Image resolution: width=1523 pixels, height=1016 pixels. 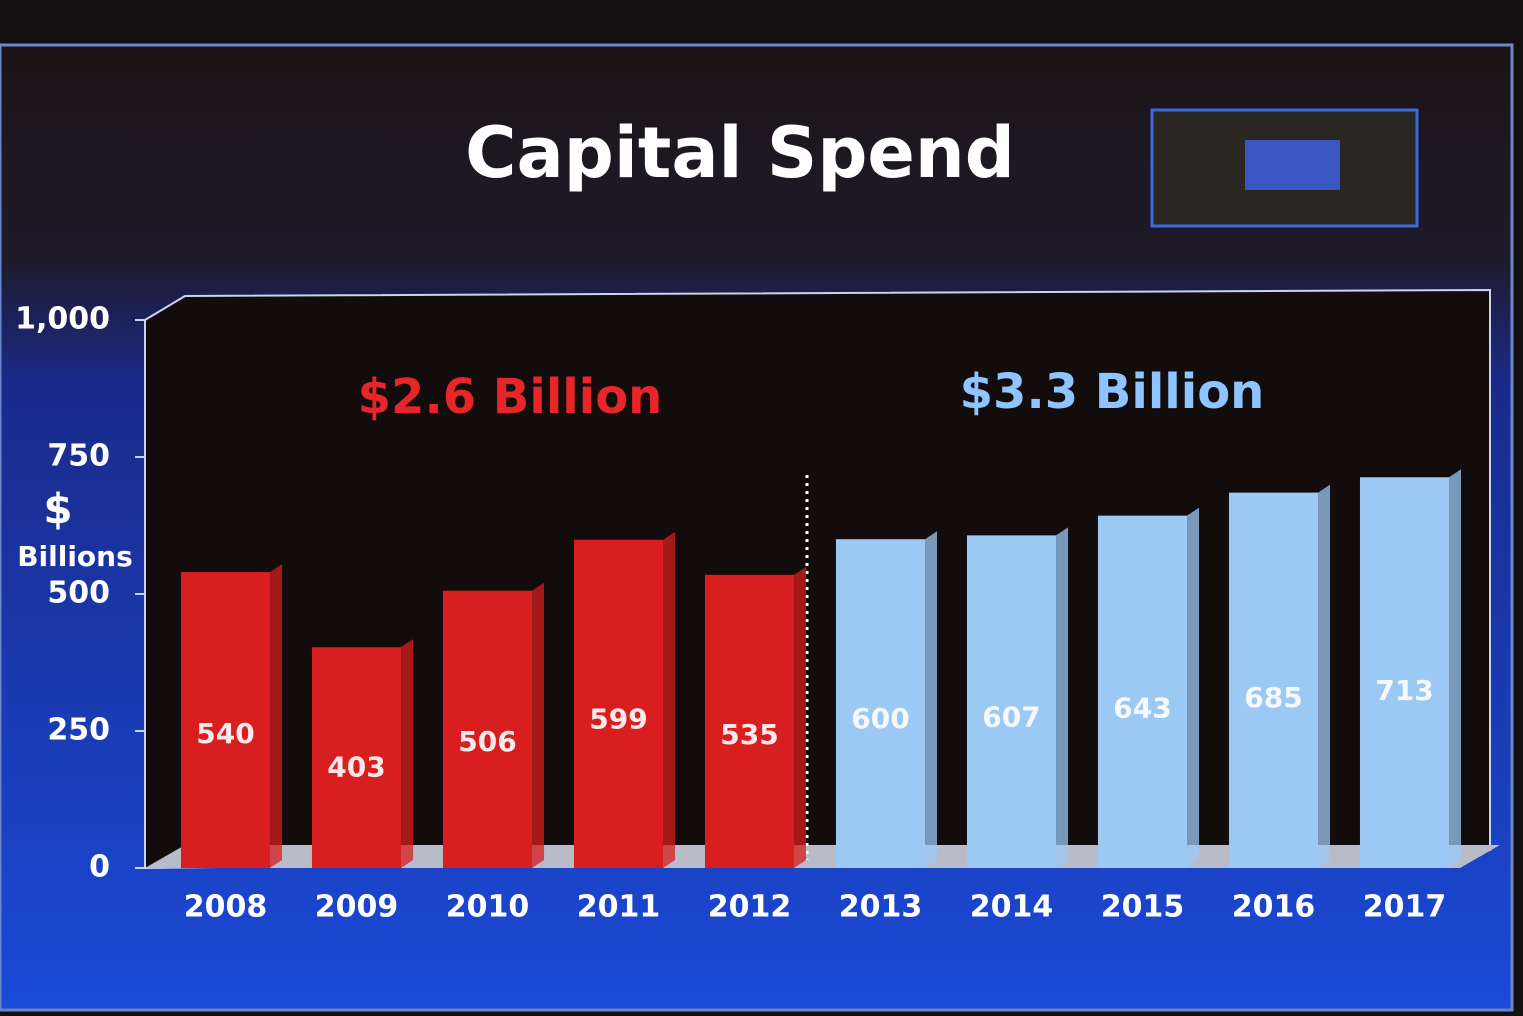 I want to click on value-label: 506, so click(x=487, y=741).